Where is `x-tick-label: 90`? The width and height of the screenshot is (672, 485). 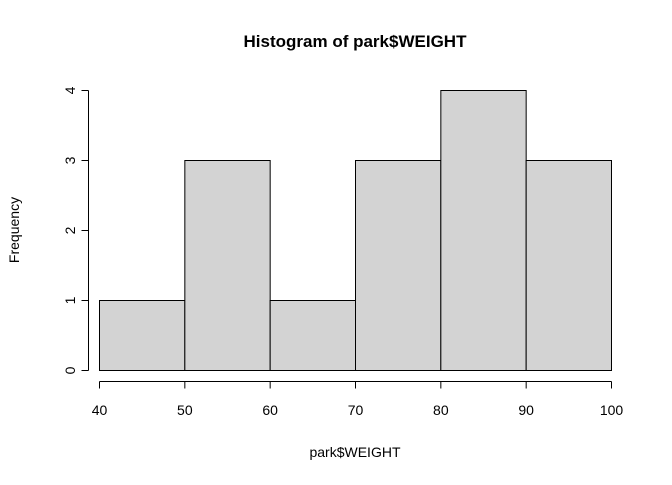 x-tick-label: 90 is located at coordinates (526, 410).